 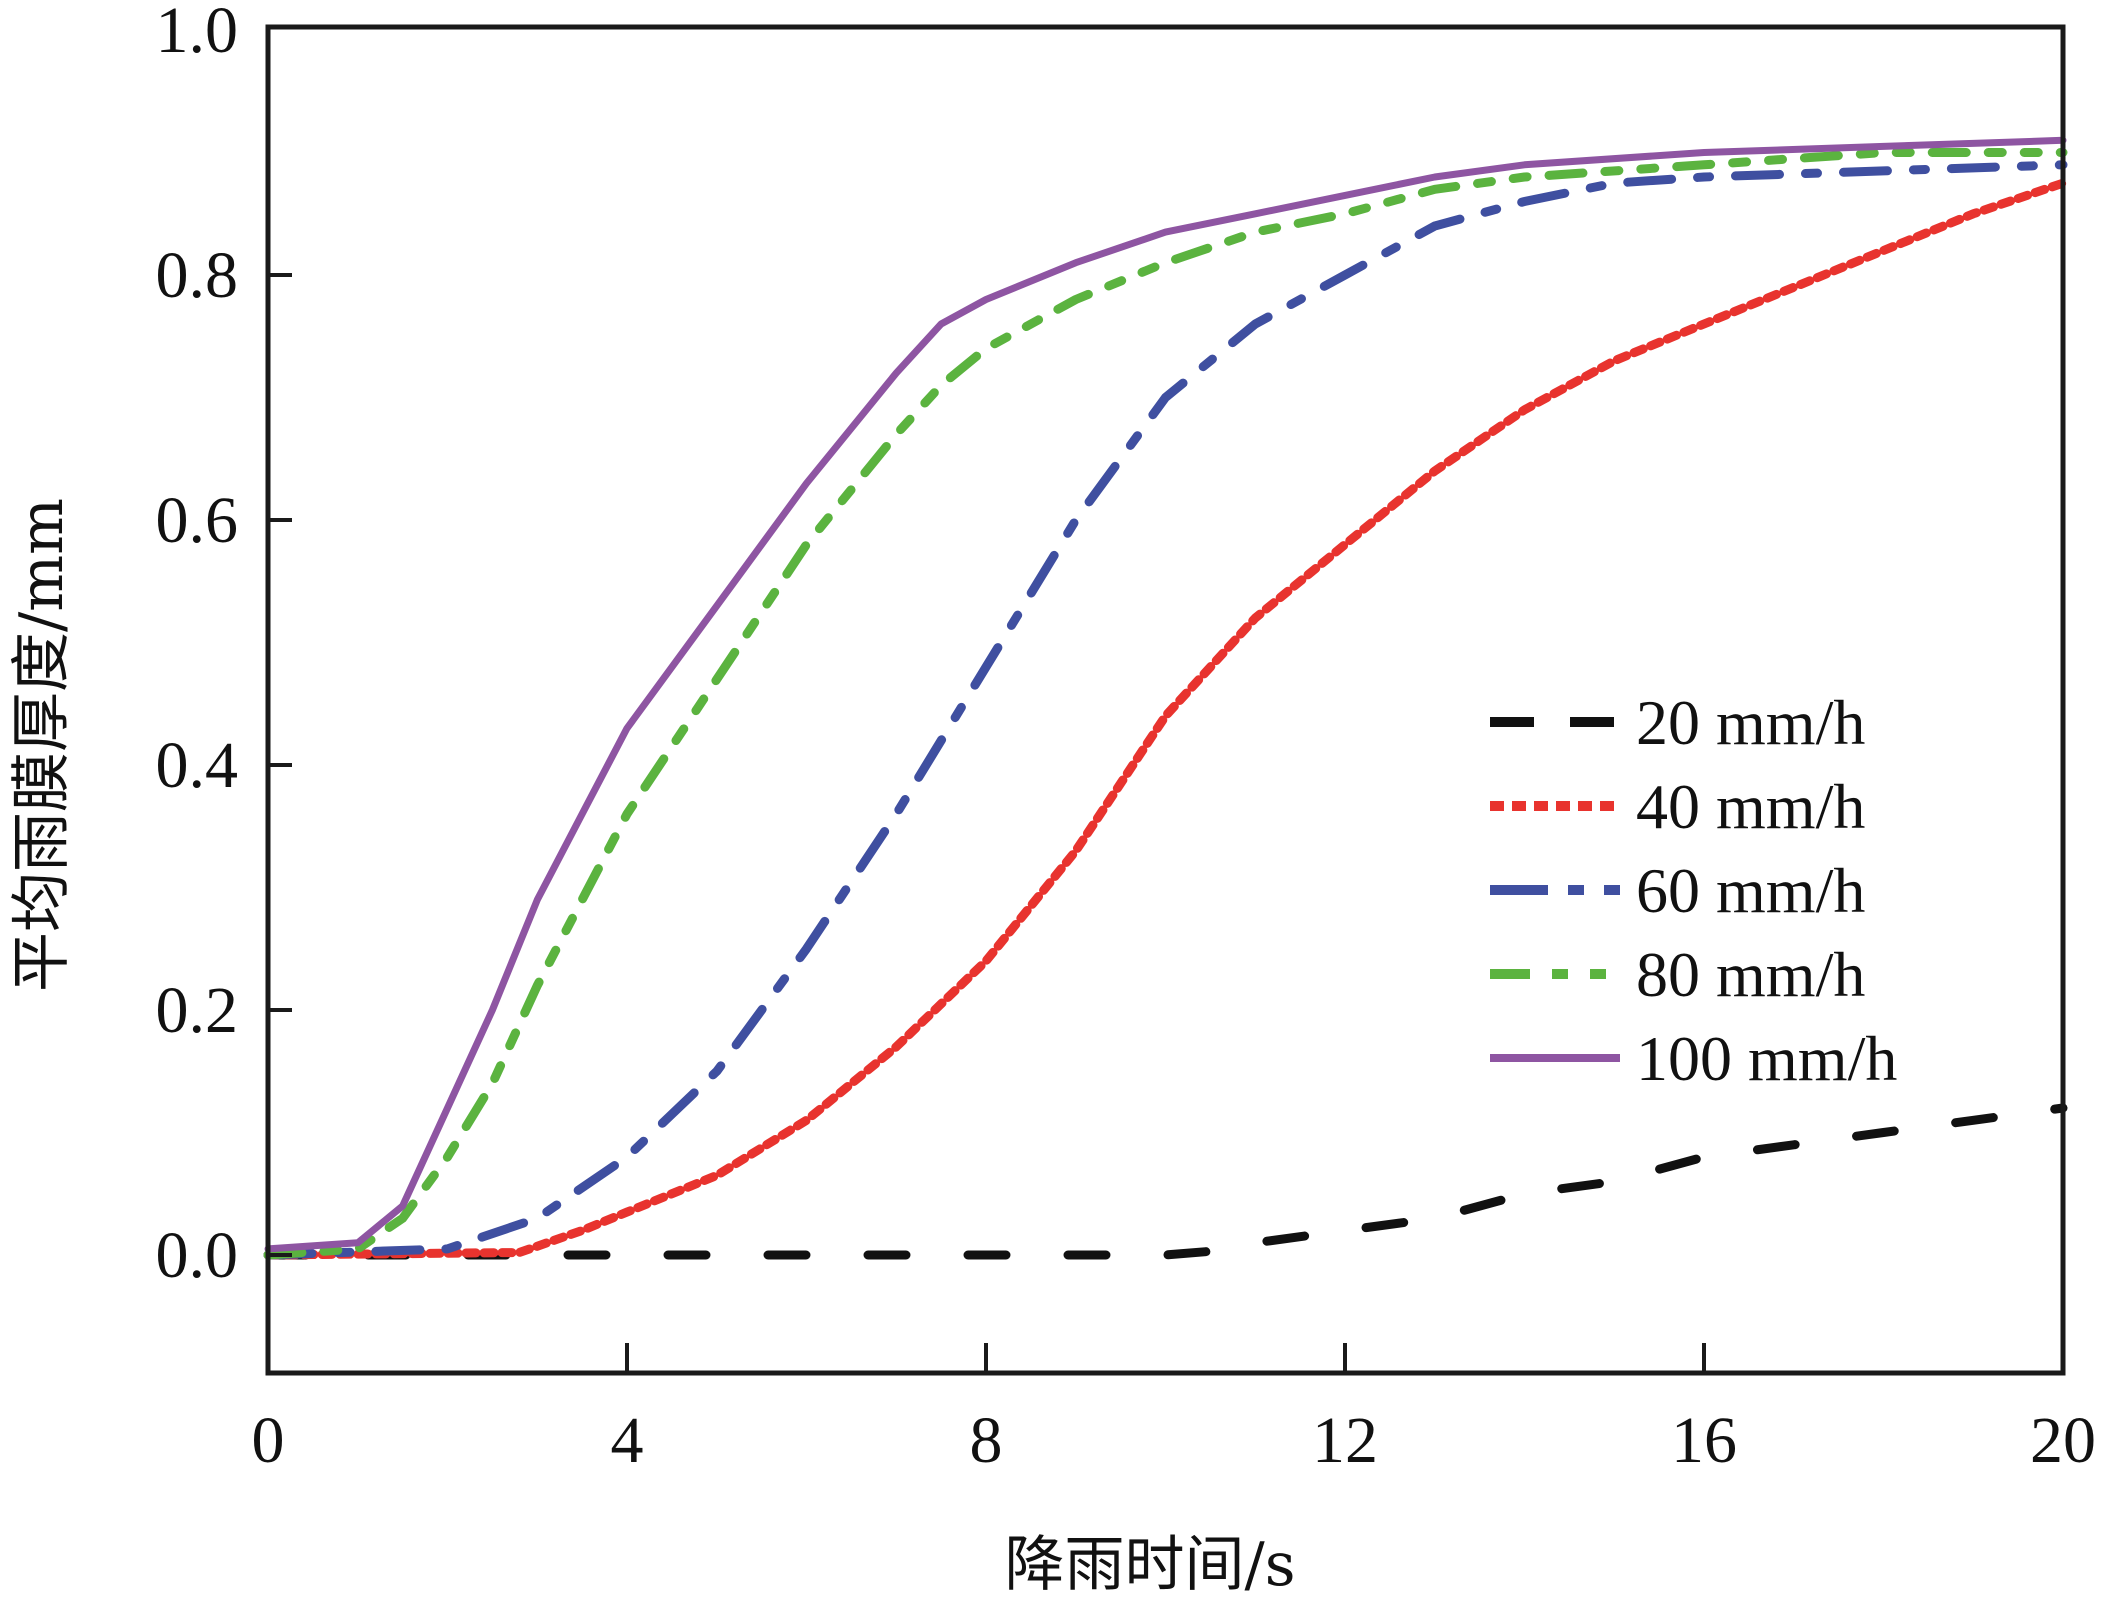 I want to click on x-tick-label: 16, so click(x=1704, y=1440).